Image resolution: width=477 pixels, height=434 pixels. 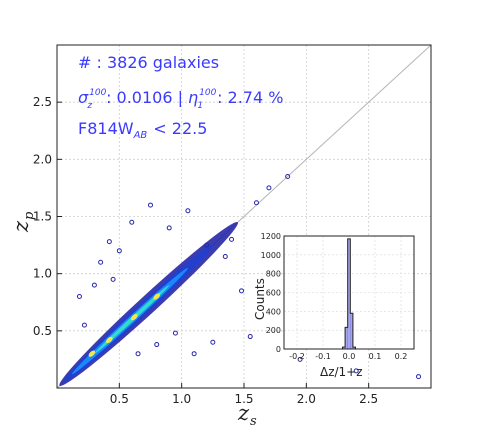 What do you see at coordinates (278, 349) in the screenshot?
I see `inset-y-tick-label: 0` at bounding box center [278, 349].